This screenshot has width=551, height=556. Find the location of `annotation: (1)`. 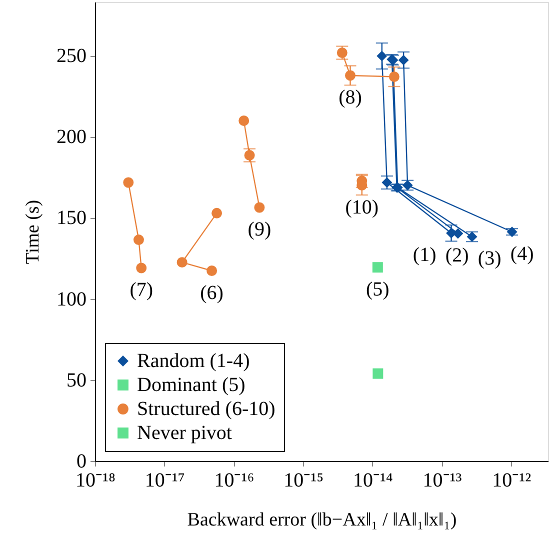

annotation: (1) is located at coordinates (424, 255).